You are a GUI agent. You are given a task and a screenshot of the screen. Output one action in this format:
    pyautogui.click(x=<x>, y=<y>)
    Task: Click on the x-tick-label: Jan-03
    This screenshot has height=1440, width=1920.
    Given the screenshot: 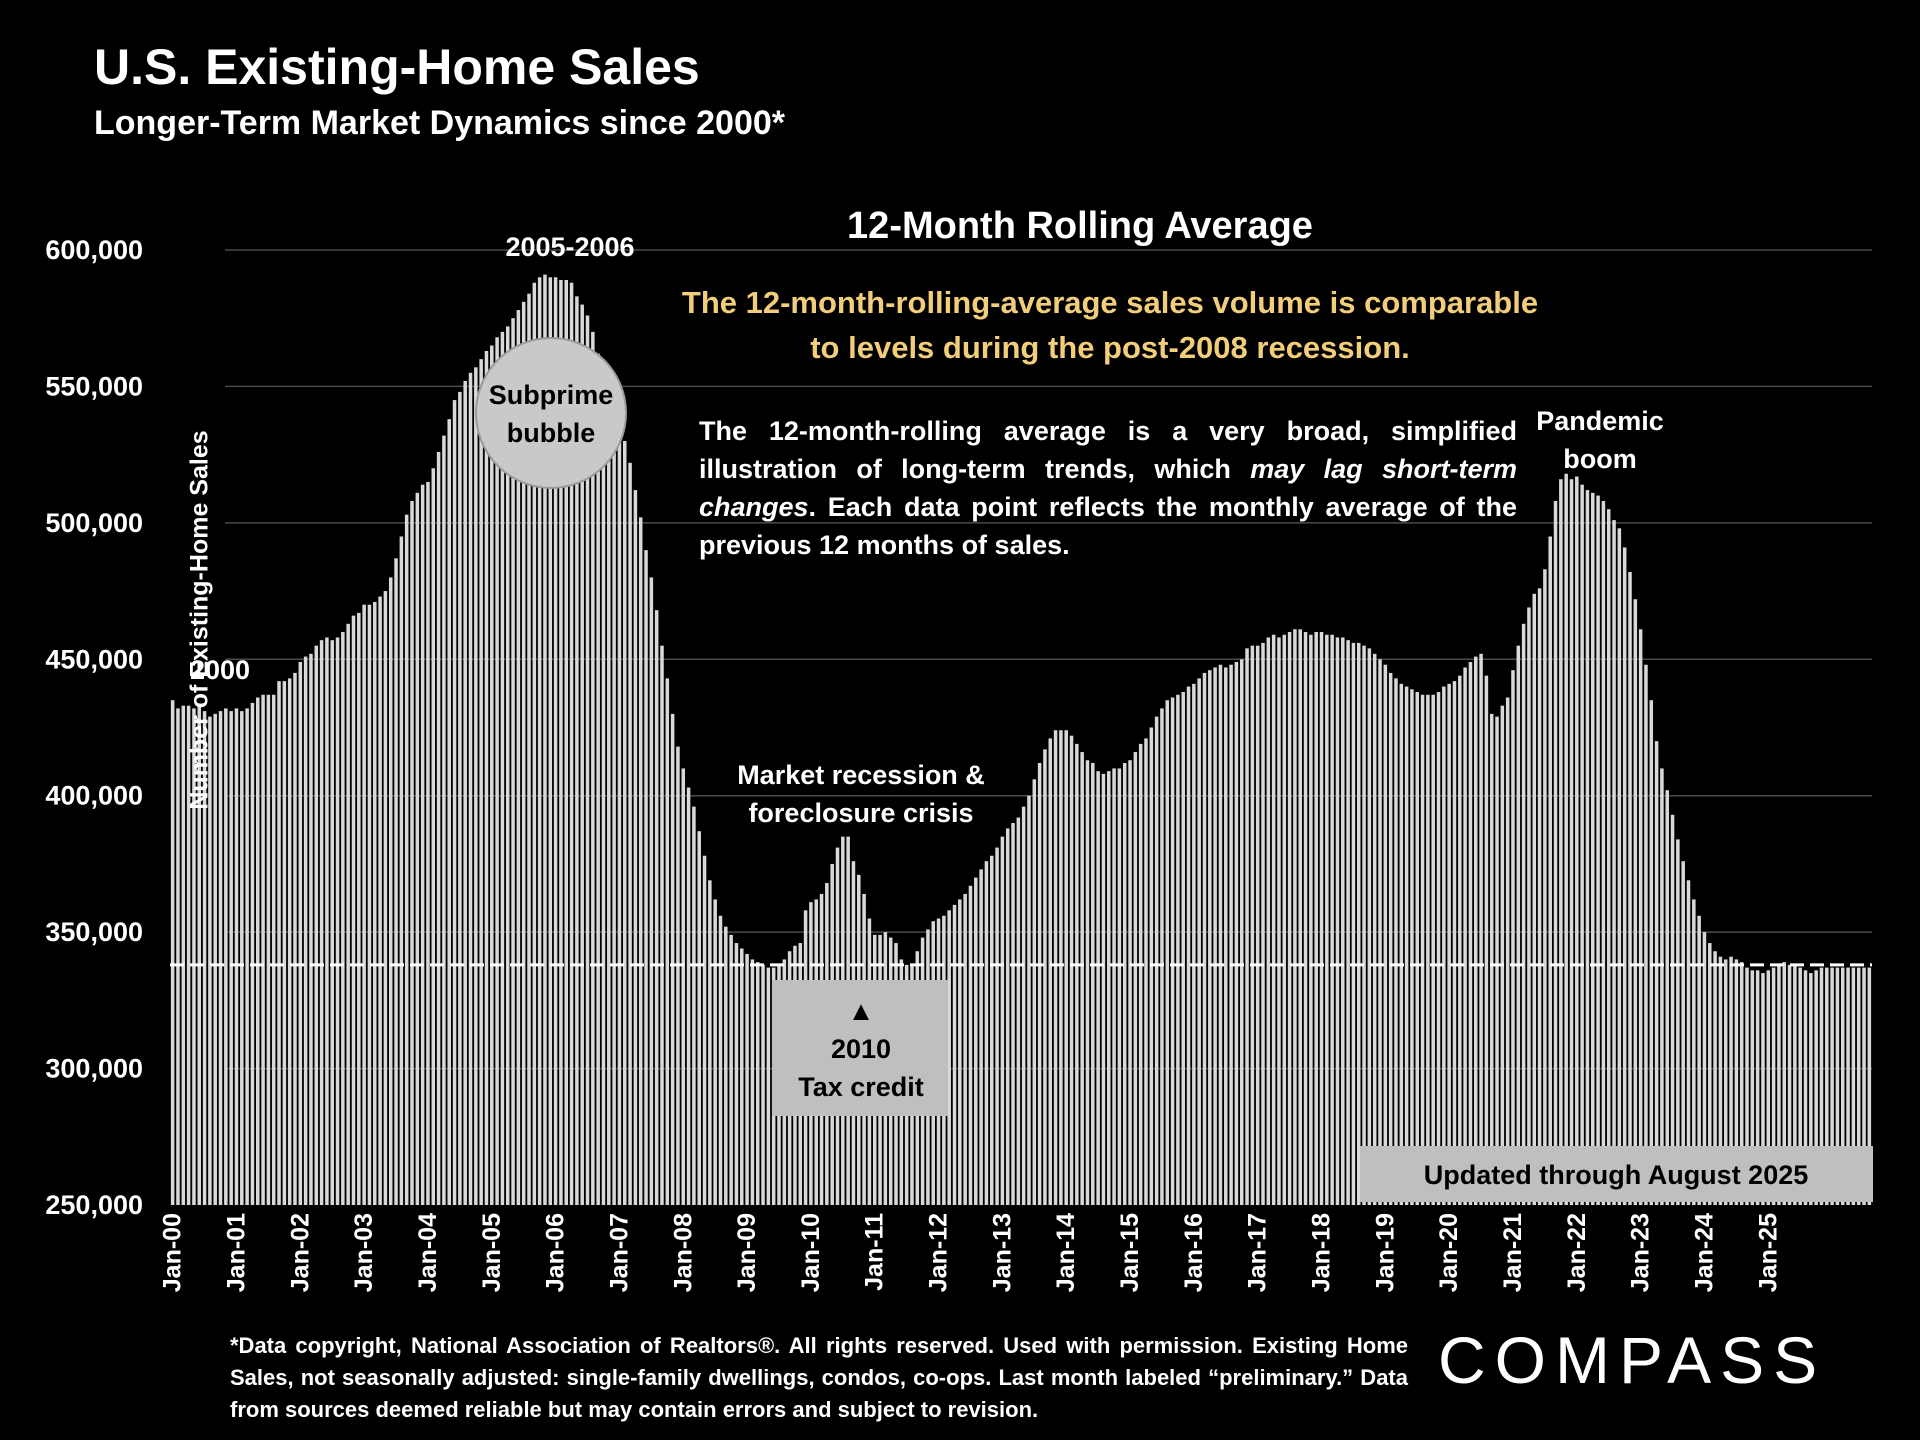 What is the action you would take?
    pyautogui.click(x=364, y=1252)
    